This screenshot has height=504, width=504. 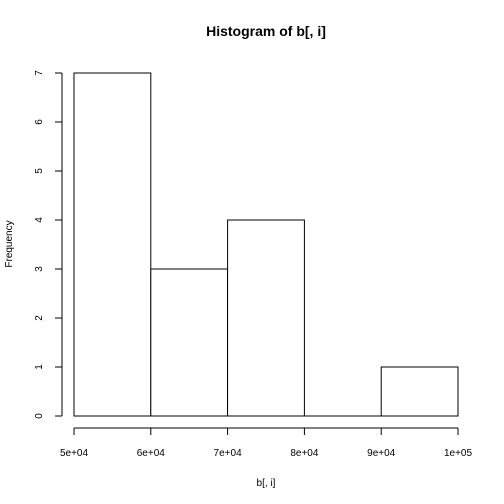 What do you see at coordinates (304, 453) in the screenshot?
I see `x-tick-label: 8e+04` at bounding box center [304, 453].